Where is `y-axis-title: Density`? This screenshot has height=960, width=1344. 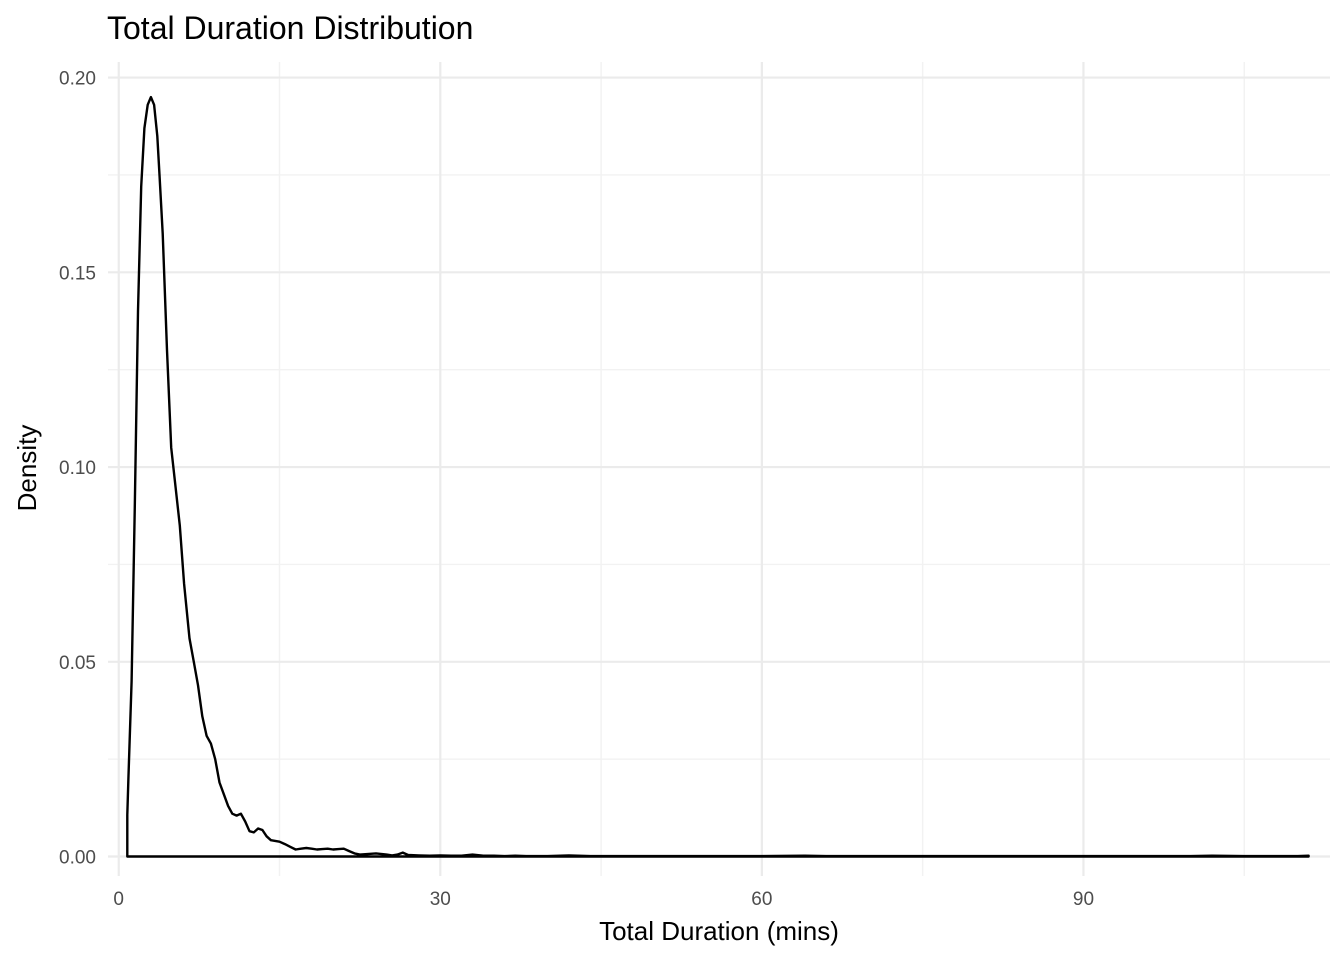
y-axis-title: Density is located at coordinates (27, 468).